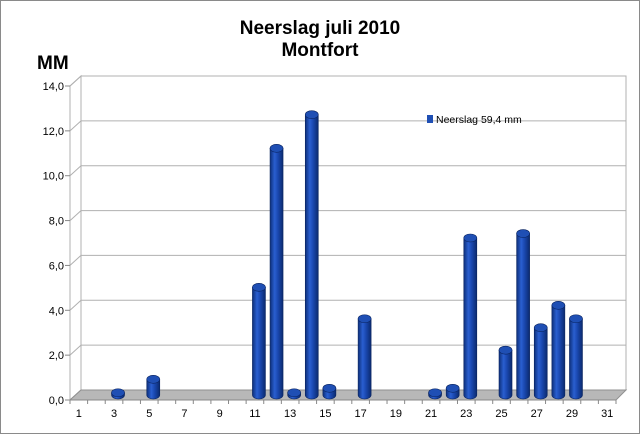 The width and height of the screenshot is (640, 434). What do you see at coordinates (431, 414) in the screenshot?
I see `x-tick-label: 21` at bounding box center [431, 414].